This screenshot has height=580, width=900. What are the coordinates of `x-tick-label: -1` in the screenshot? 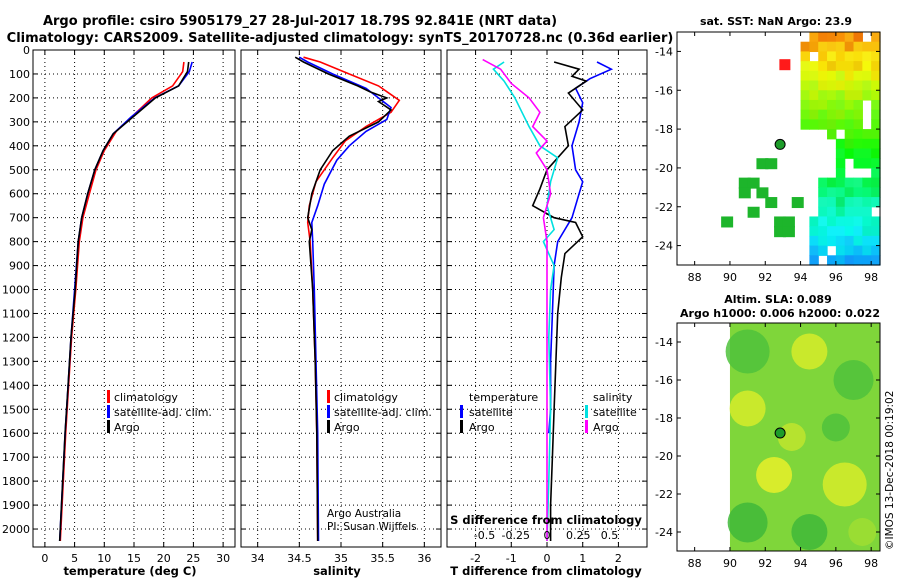 It's located at (511, 558).